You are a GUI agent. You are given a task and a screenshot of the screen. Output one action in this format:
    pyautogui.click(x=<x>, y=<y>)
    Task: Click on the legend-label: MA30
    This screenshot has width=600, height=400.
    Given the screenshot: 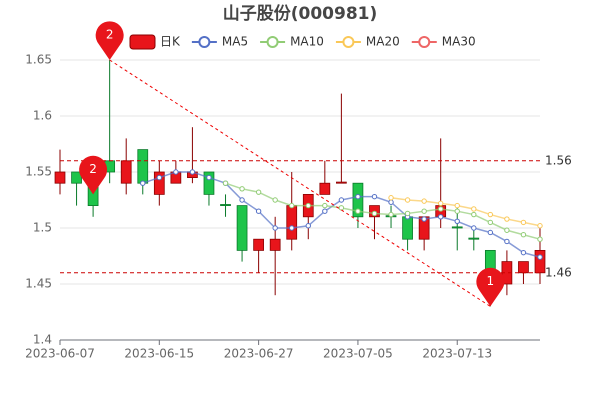 What is the action you would take?
    pyautogui.click(x=459, y=42)
    